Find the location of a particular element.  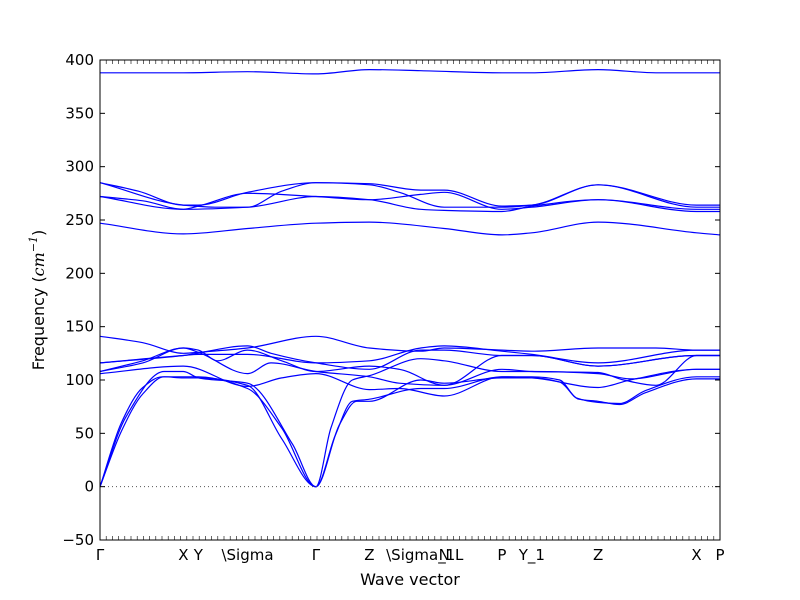

y-axis-label-main: Frequency ( is located at coordinates (38, 323).